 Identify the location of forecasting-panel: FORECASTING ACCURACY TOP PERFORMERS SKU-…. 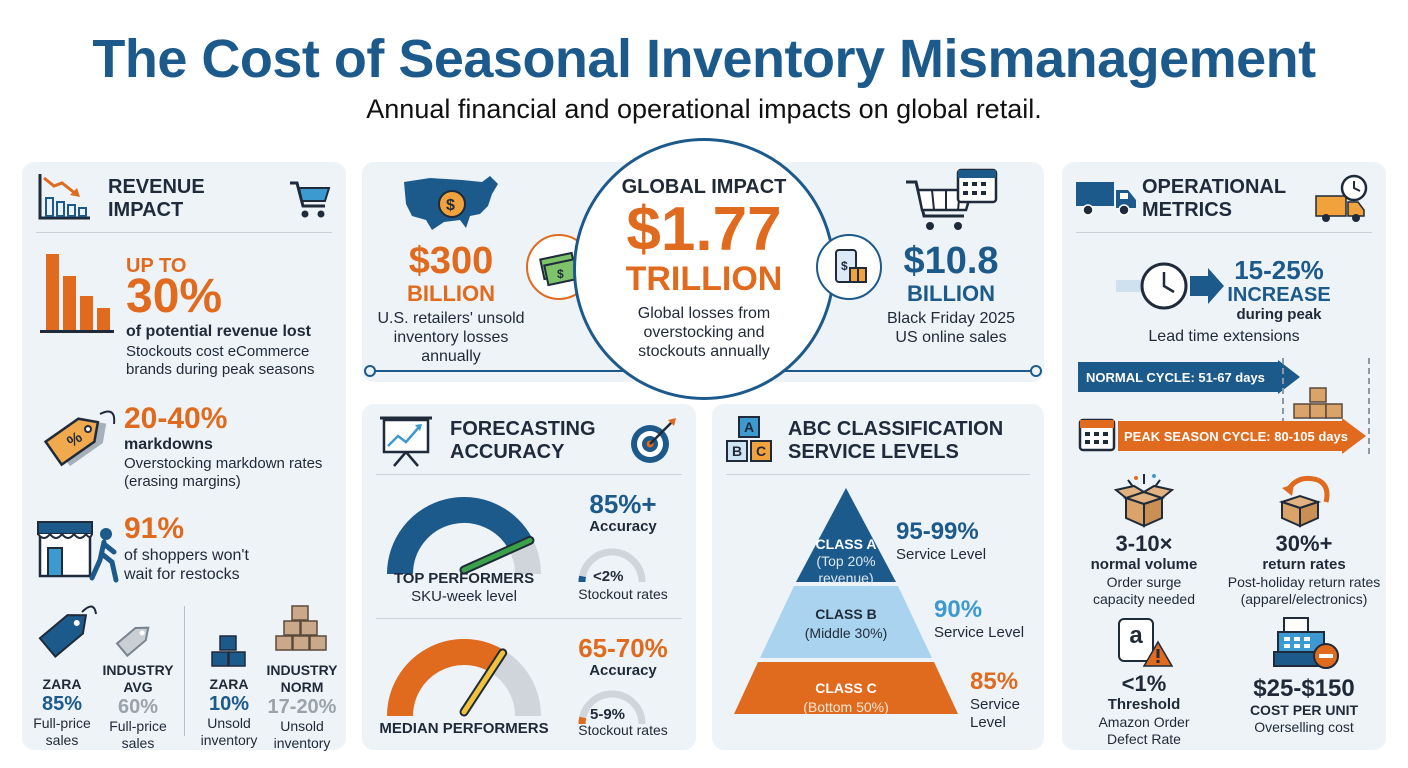
(529, 577).